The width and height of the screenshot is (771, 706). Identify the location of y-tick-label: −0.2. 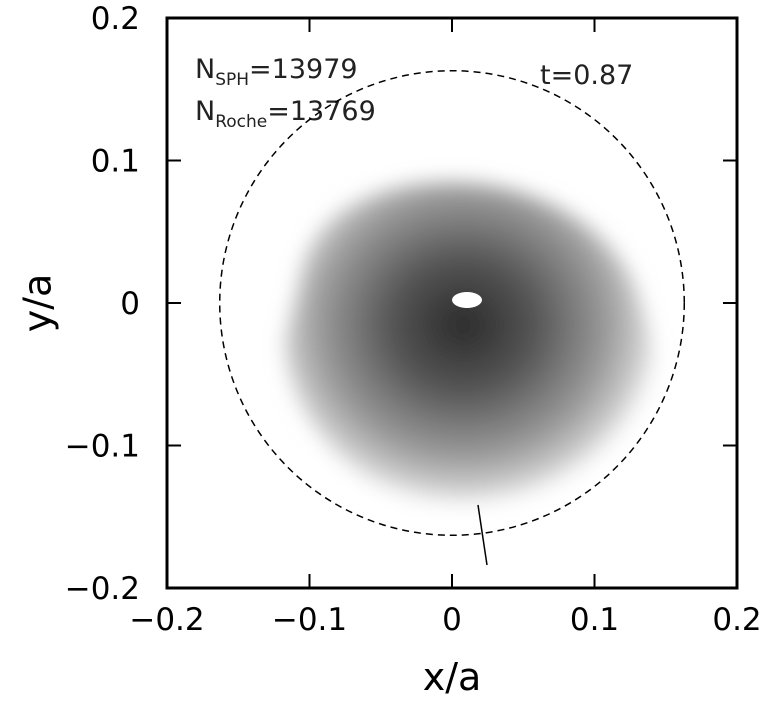
(102, 589).